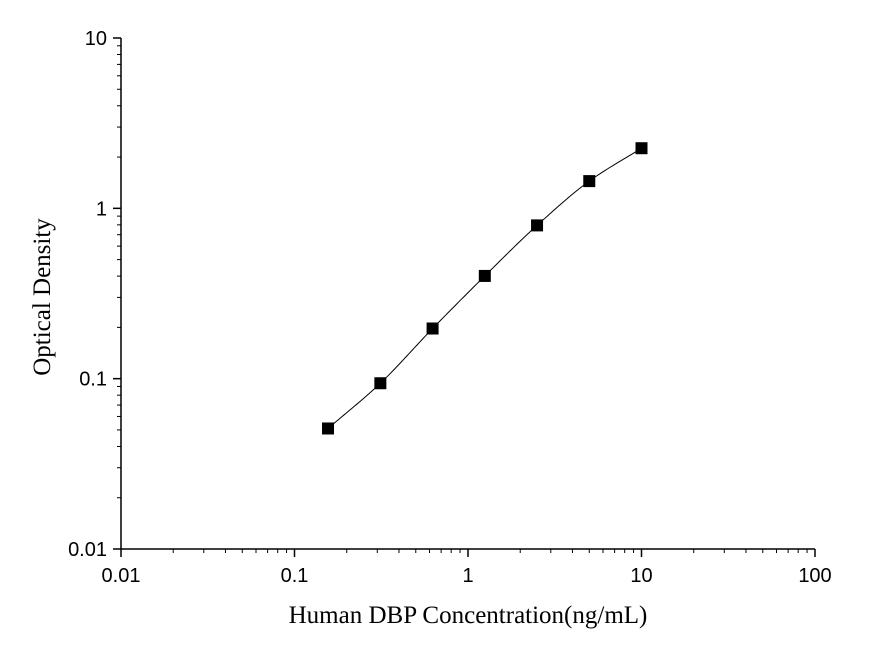 Image resolution: width=876 pixels, height=655 pixels. I want to click on x-tick-label: 0.1, so click(295, 576).